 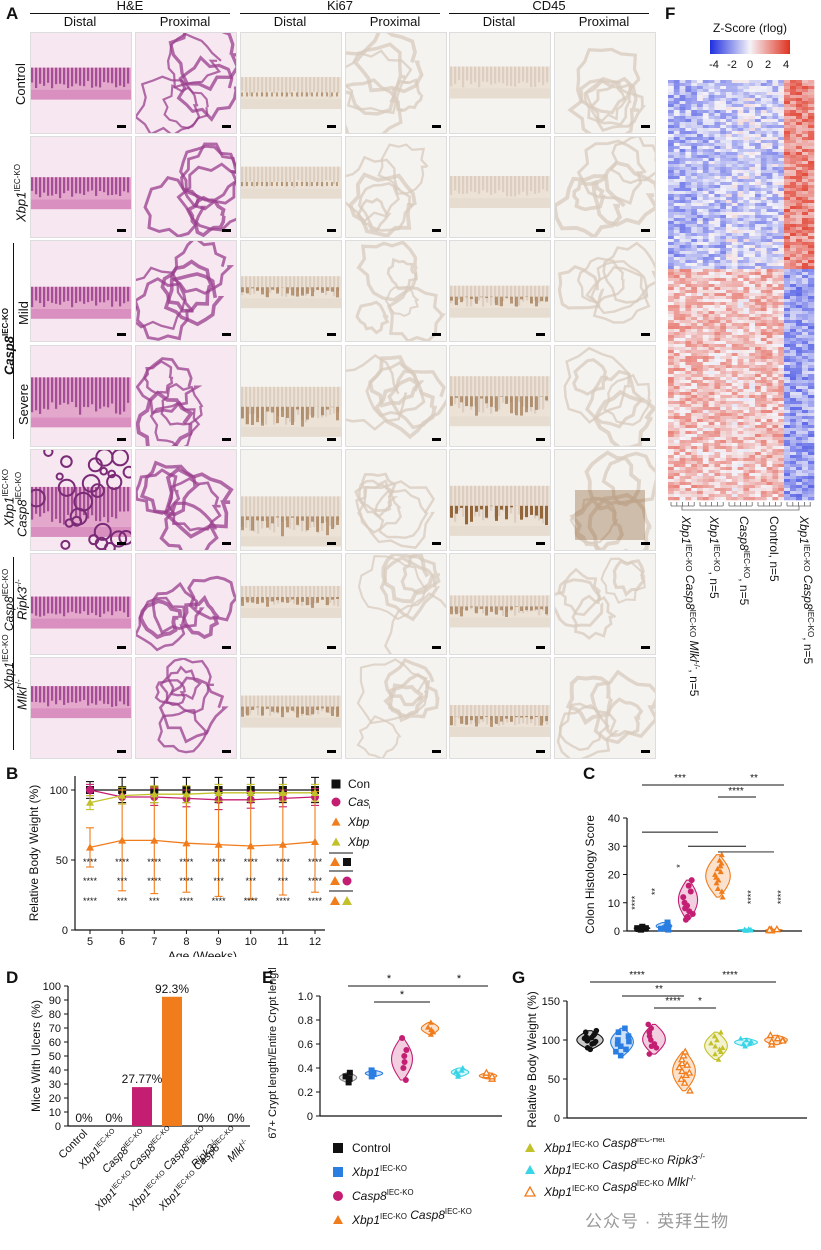 I want to click on column-label: Xbp1IEC-KO Casp8IEC-KO, n=5, so click(x=806, y=590).